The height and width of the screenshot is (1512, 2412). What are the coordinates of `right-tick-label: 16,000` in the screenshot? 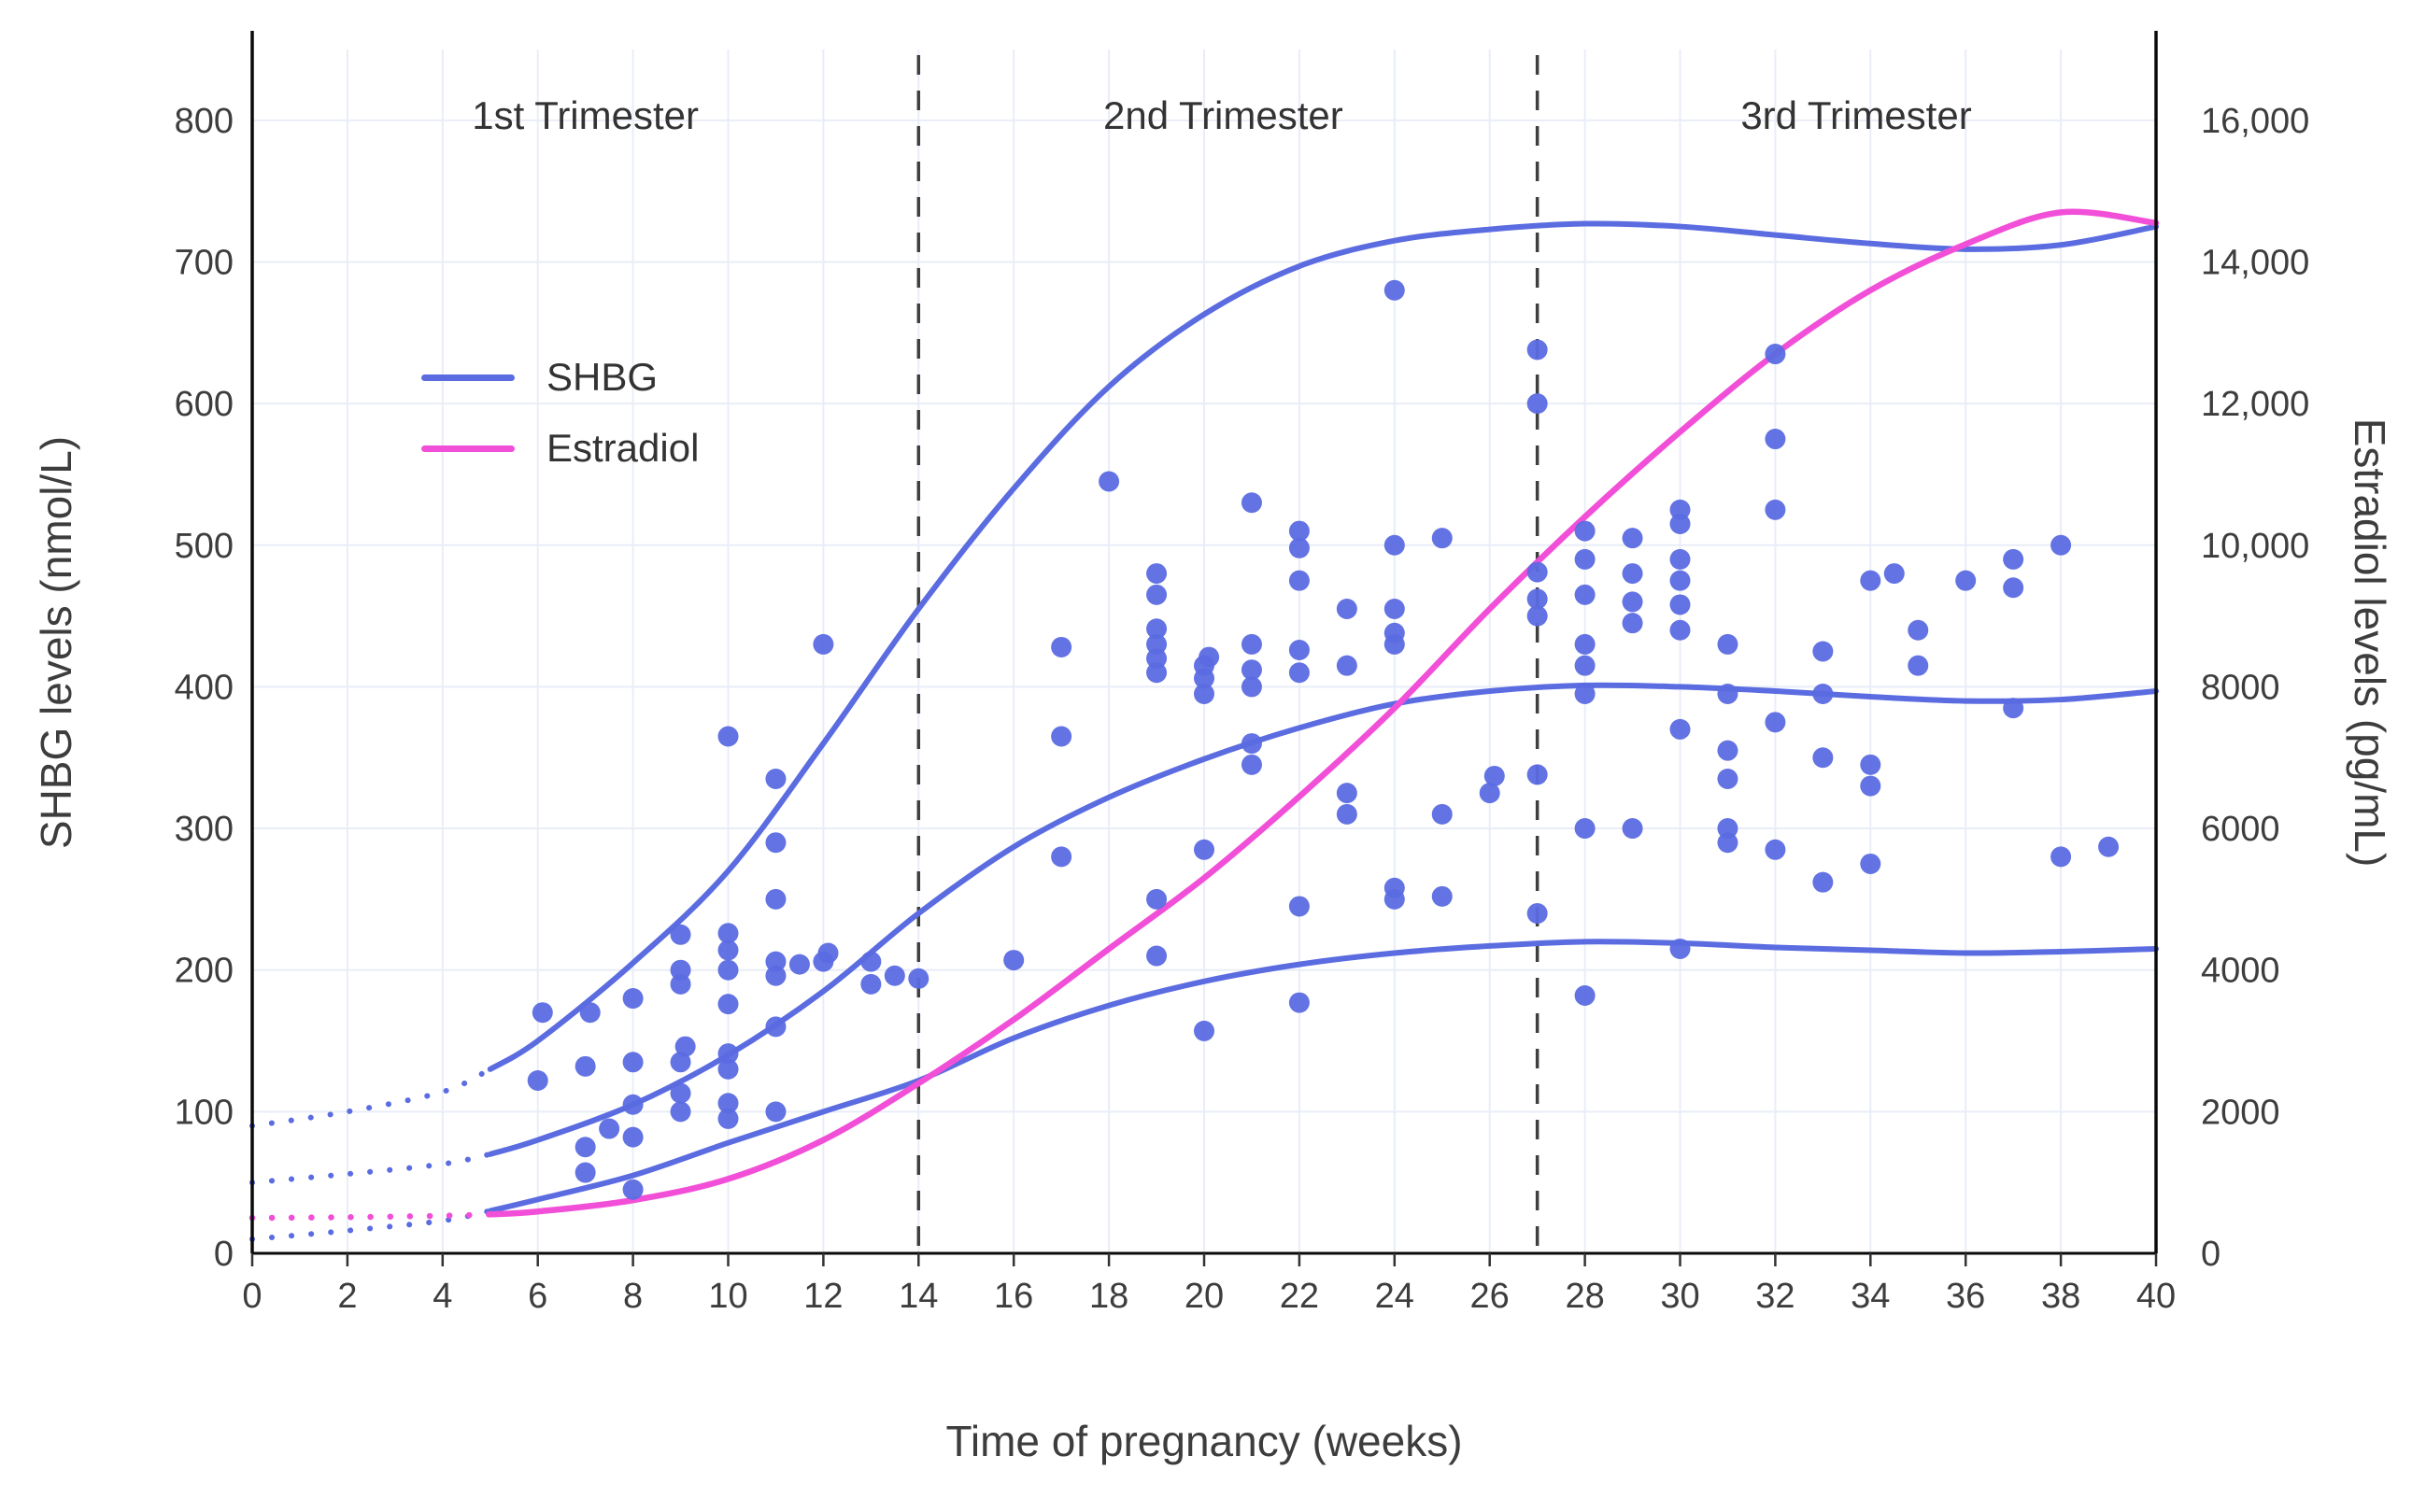 It's located at (2255, 121).